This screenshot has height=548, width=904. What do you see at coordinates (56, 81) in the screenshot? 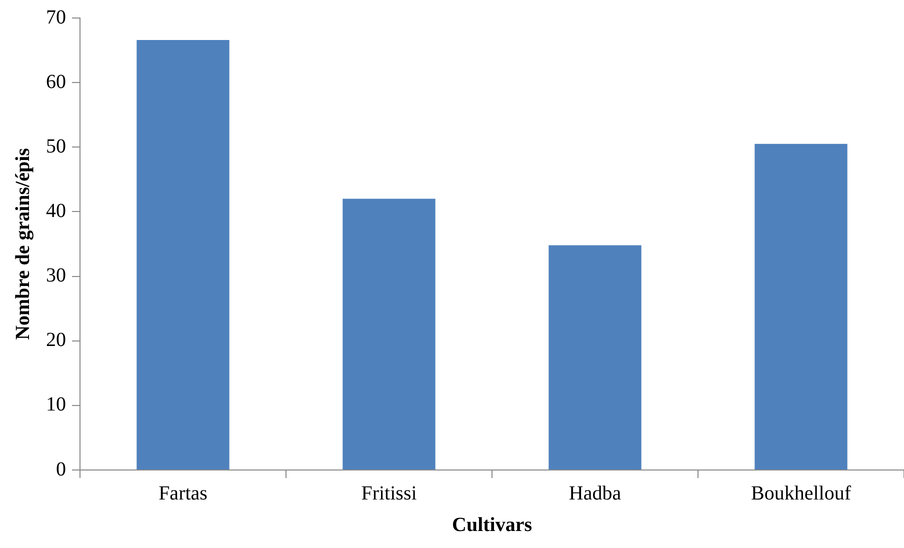
I see `y-tick-label: 60` at bounding box center [56, 81].